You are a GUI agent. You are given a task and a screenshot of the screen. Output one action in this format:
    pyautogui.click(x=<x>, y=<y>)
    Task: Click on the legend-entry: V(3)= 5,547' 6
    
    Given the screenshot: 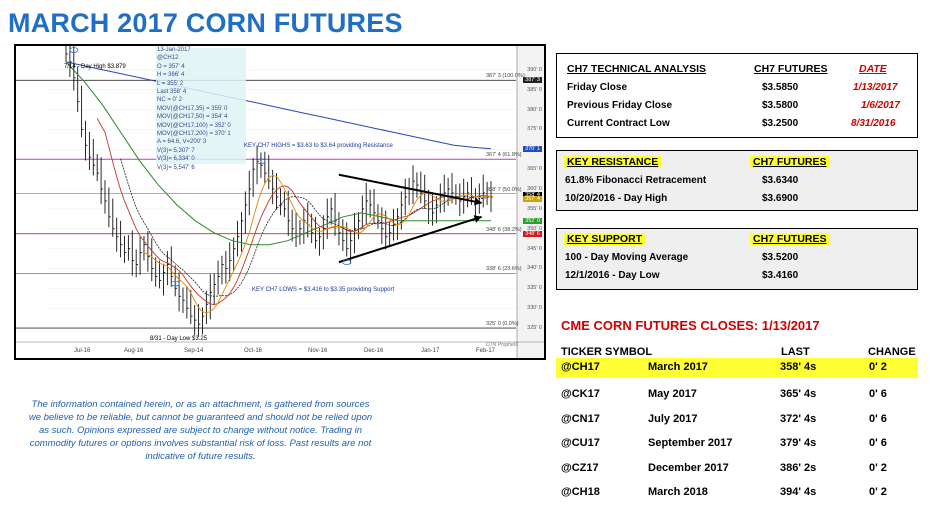 What is the action you would take?
    pyautogui.click(x=176, y=167)
    